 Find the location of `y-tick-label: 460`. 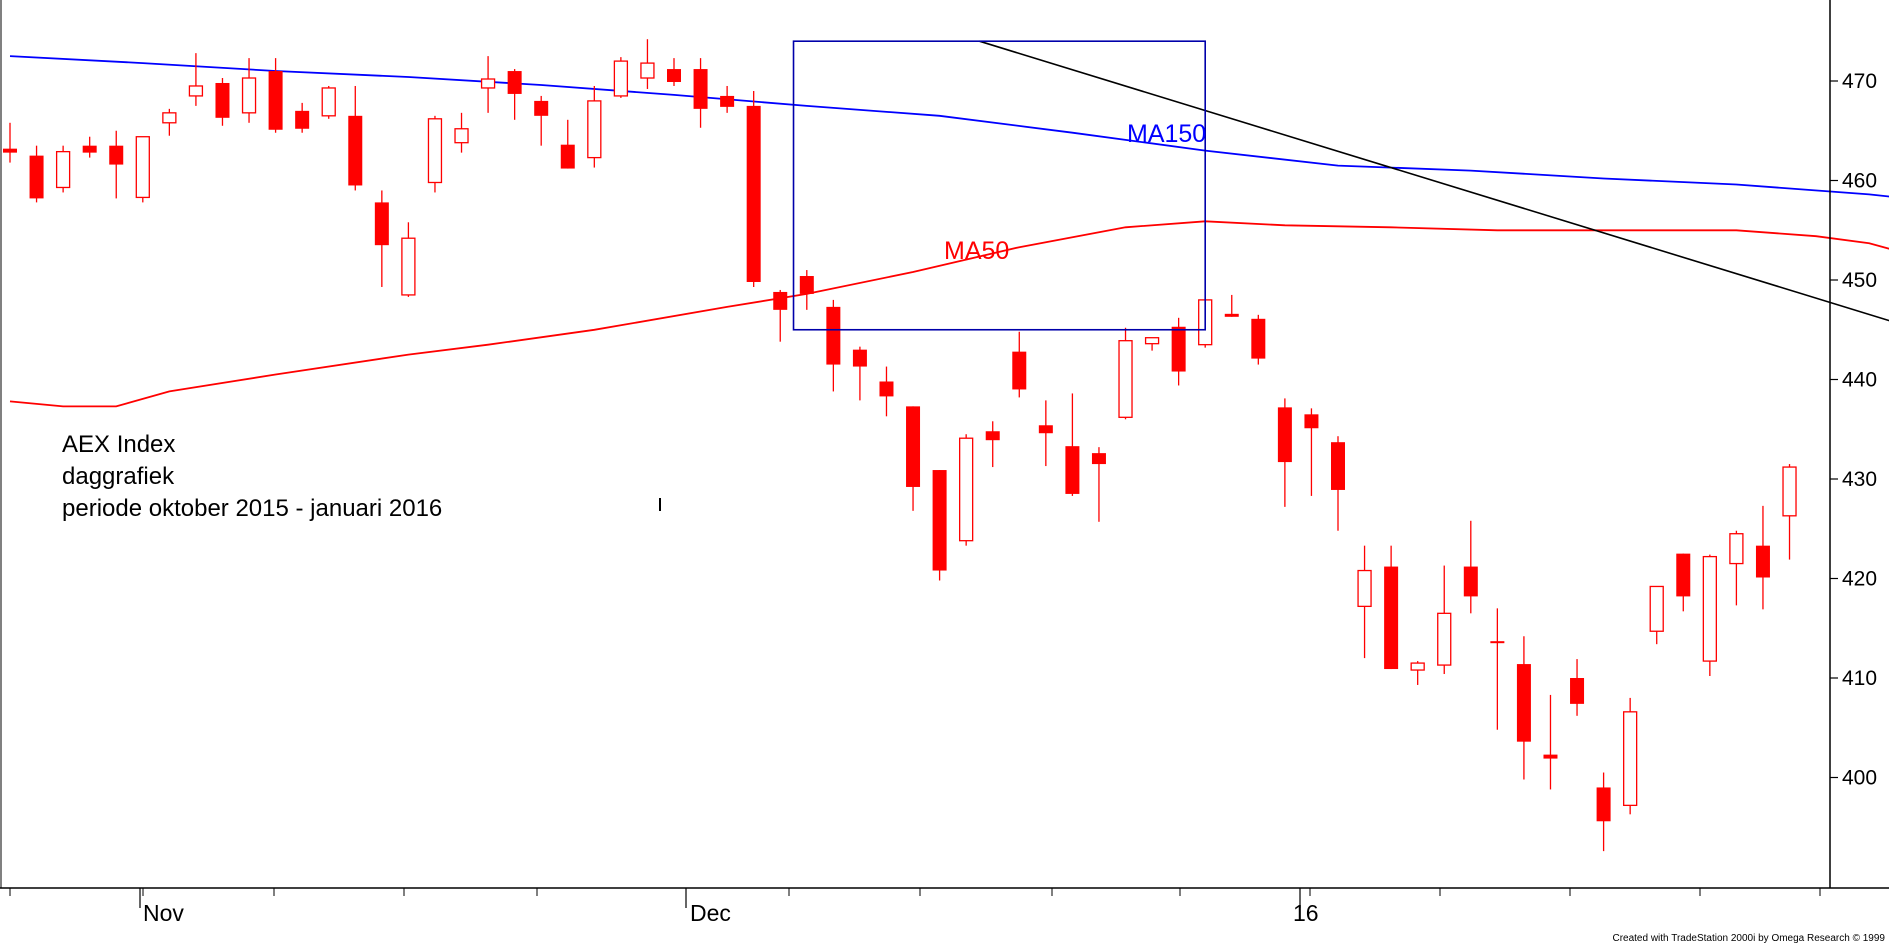

y-tick-label: 460 is located at coordinates (1859, 181).